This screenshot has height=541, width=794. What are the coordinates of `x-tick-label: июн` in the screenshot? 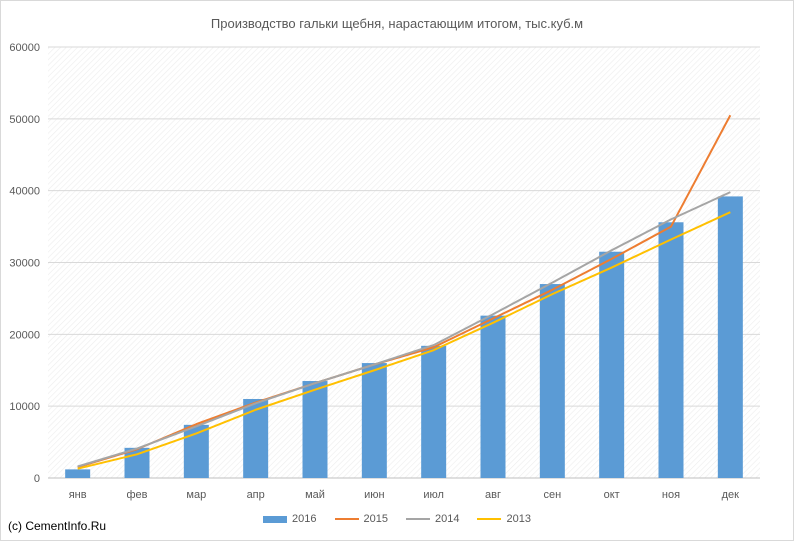 It's located at (374, 495).